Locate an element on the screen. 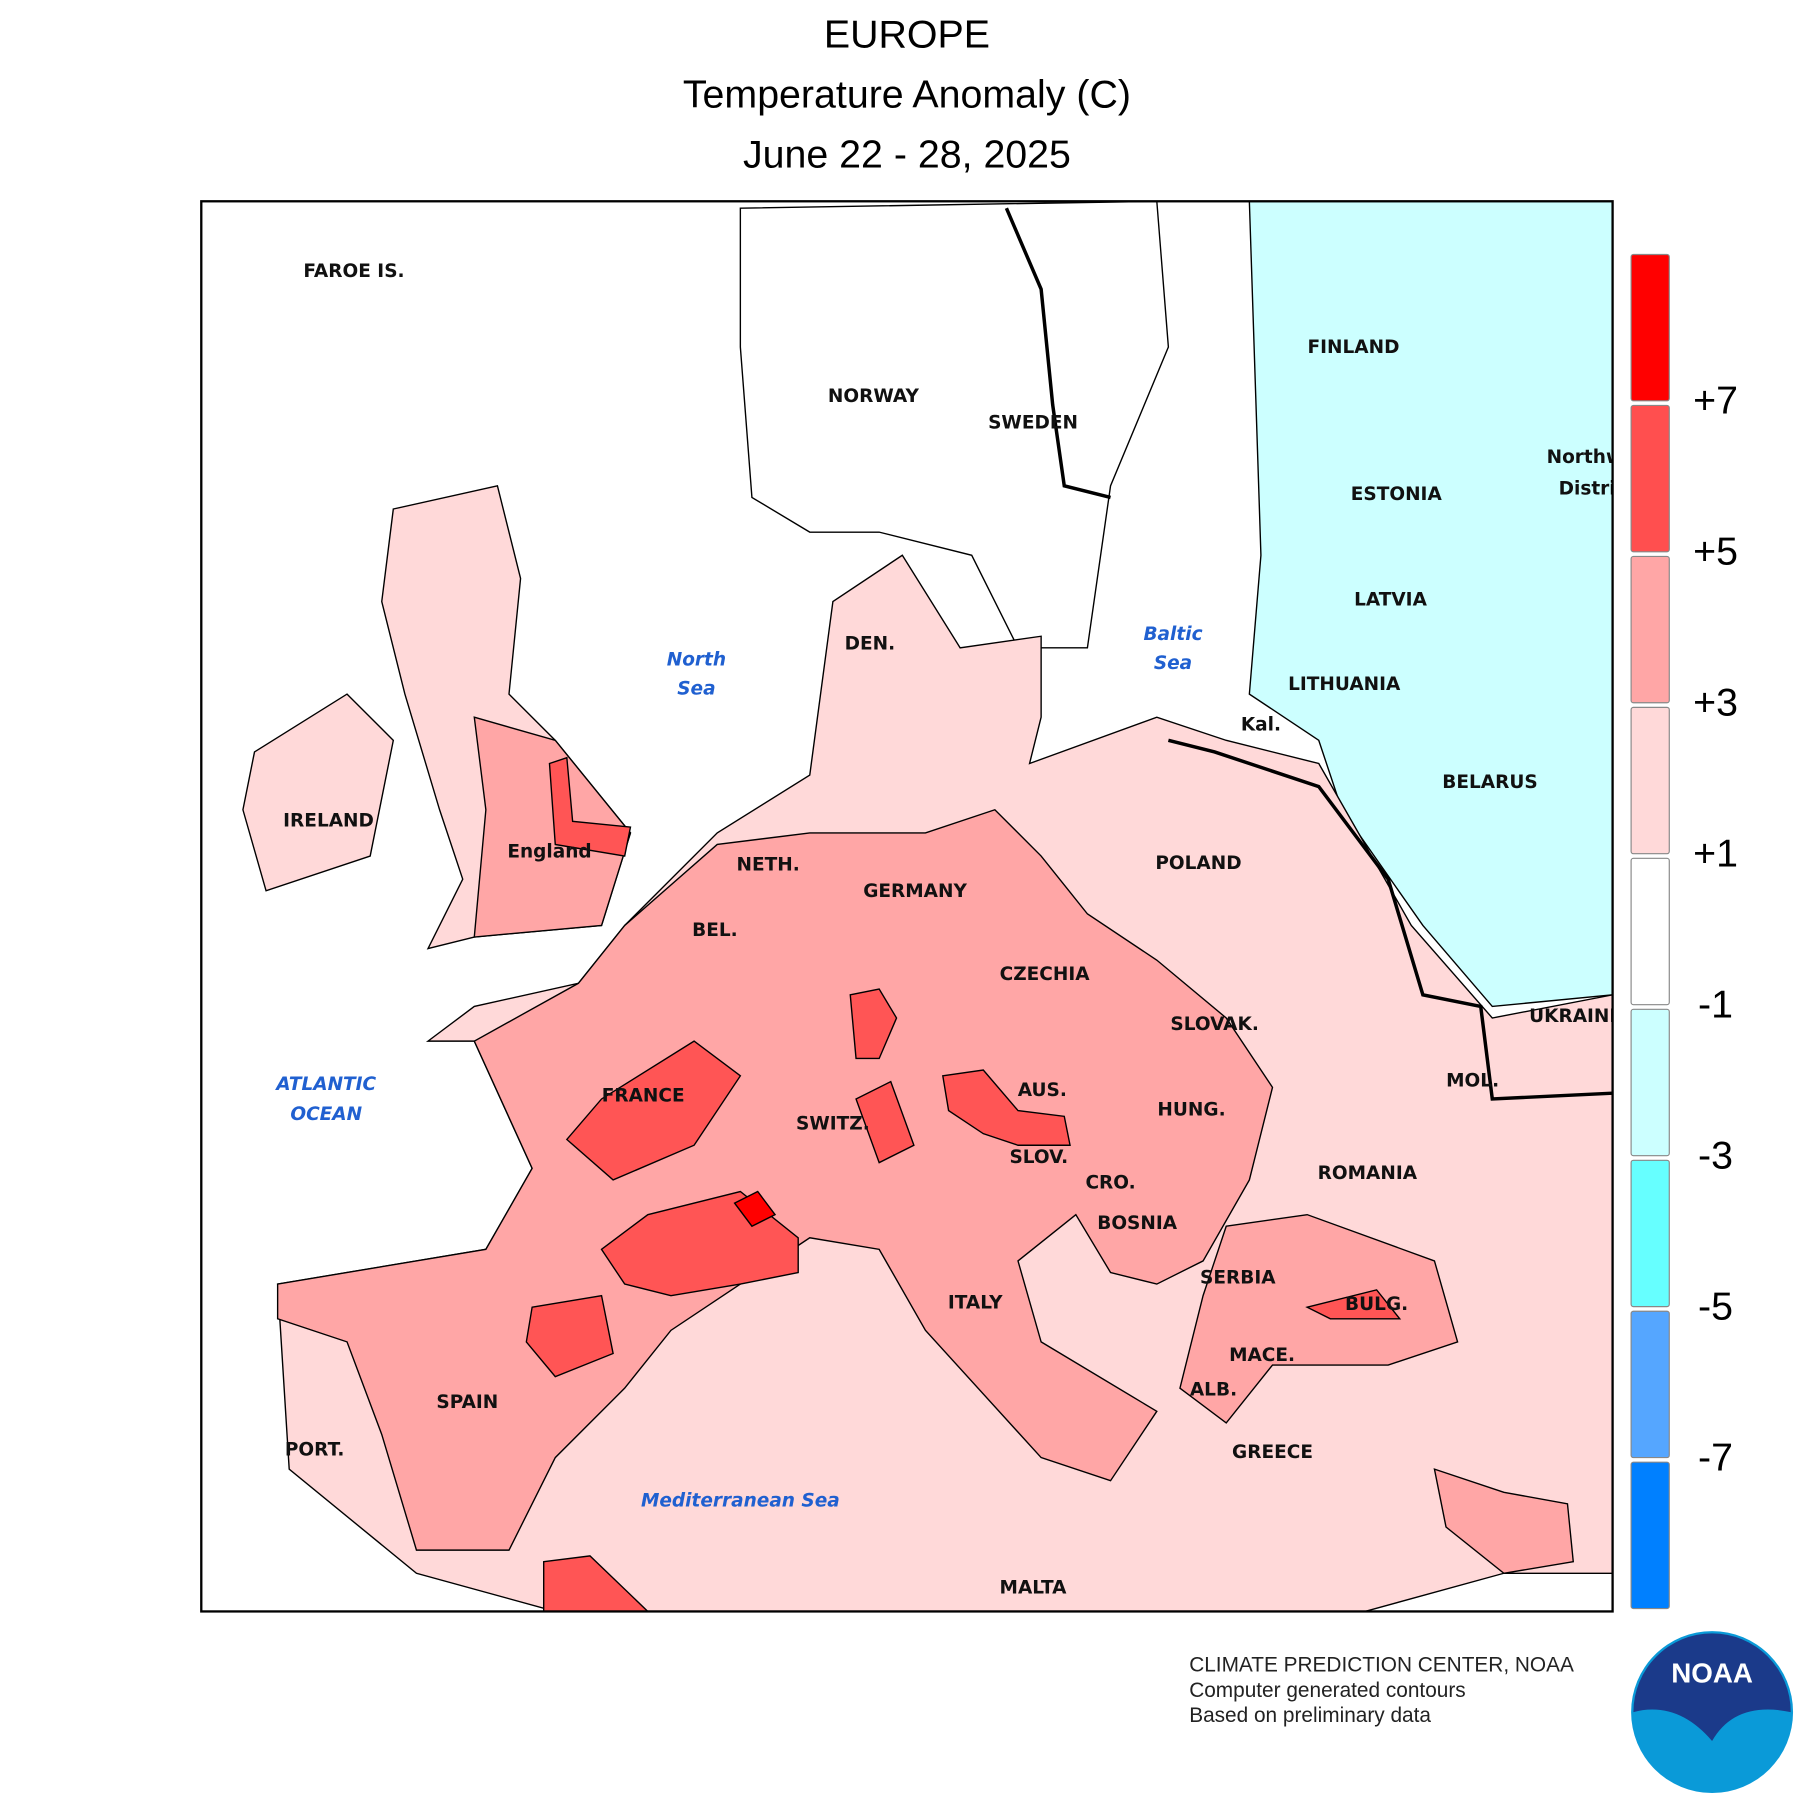 Image resolution: width=1800 pixels, height=1800 pixels. map-label: PORT. is located at coordinates (315, 1450).